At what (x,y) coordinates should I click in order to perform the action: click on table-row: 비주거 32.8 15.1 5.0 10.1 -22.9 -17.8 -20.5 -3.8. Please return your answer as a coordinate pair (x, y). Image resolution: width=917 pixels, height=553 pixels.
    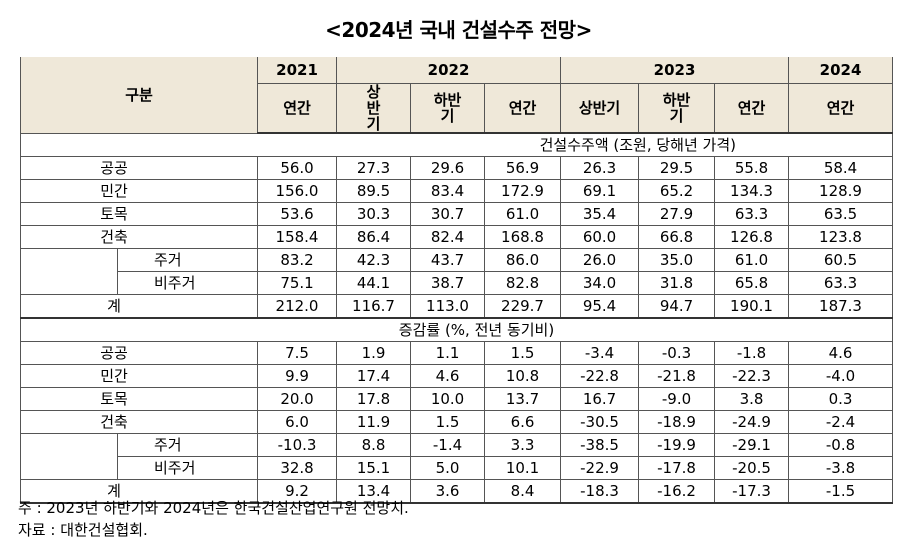
    Looking at the image, I should click on (457, 468).